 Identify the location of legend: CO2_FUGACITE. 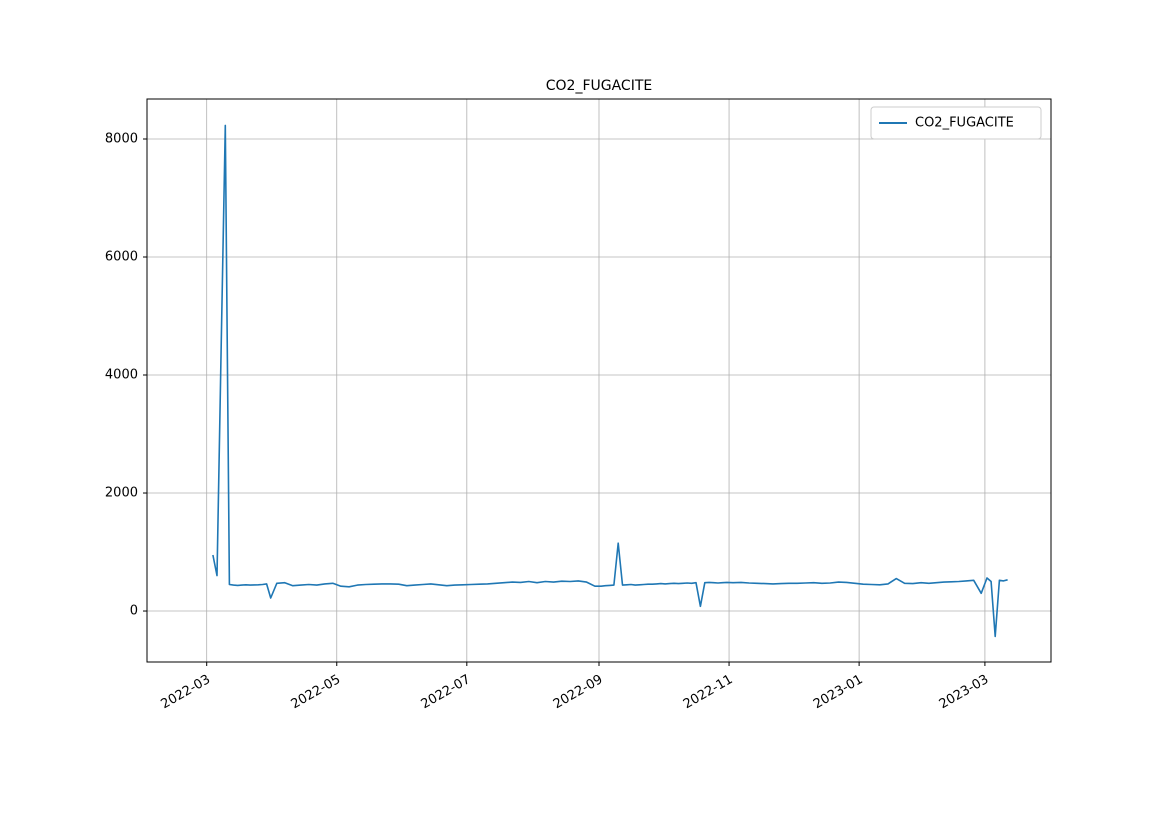
(956, 123).